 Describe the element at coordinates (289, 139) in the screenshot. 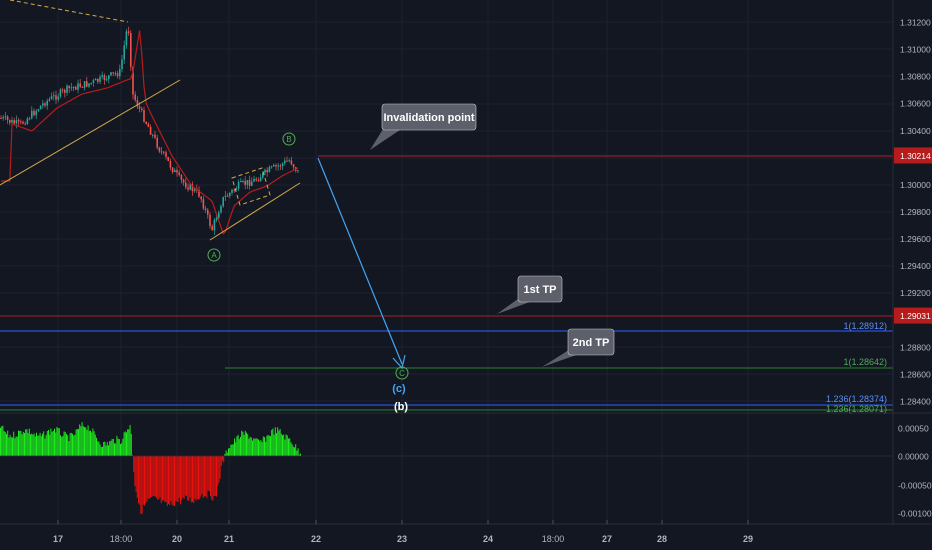

I see `wave-b-marker: B` at that location.